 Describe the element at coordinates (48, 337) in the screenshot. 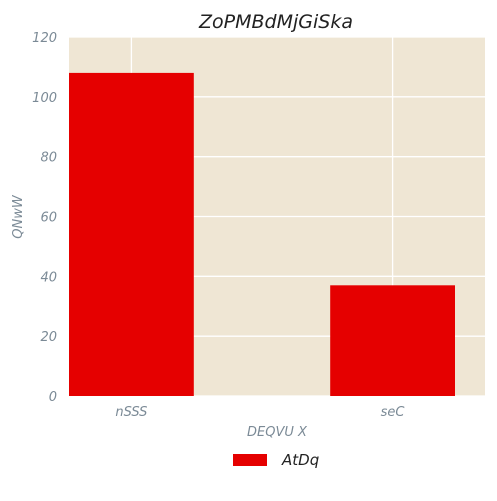

I see `y-tick-label: 20` at that location.